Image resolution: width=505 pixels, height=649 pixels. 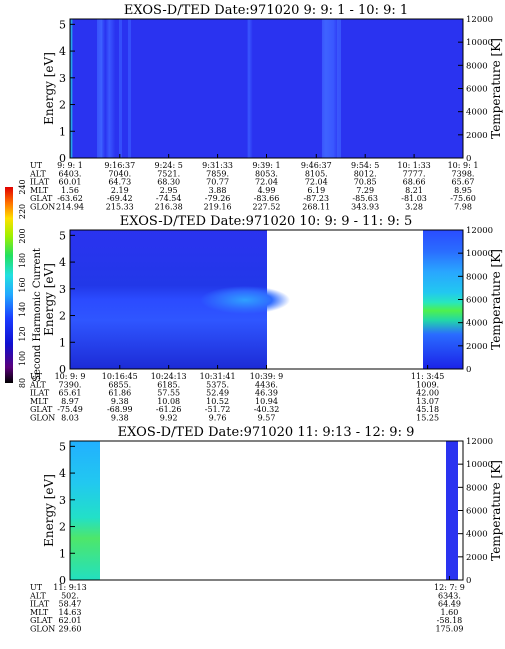 What do you see at coordinates (266, 165) in the screenshot?
I see `ephemeris-value: 9:39: 1` at bounding box center [266, 165].